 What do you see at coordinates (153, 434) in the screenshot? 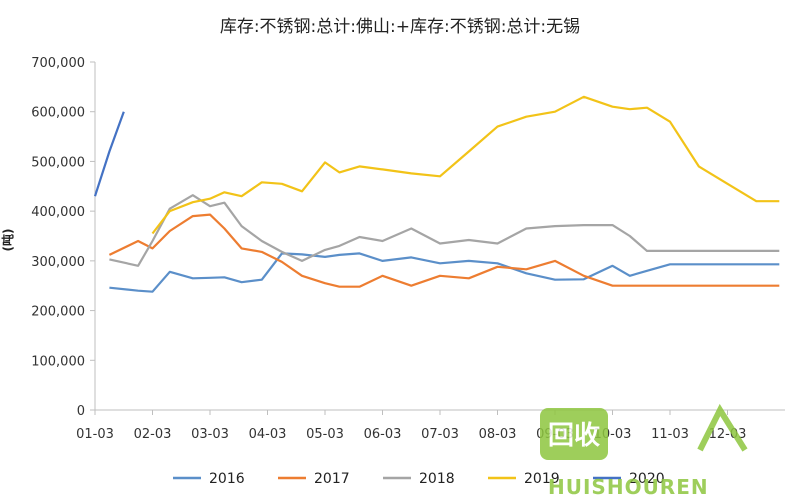
I see `x-tick-label: 02-03` at bounding box center [153, 434].